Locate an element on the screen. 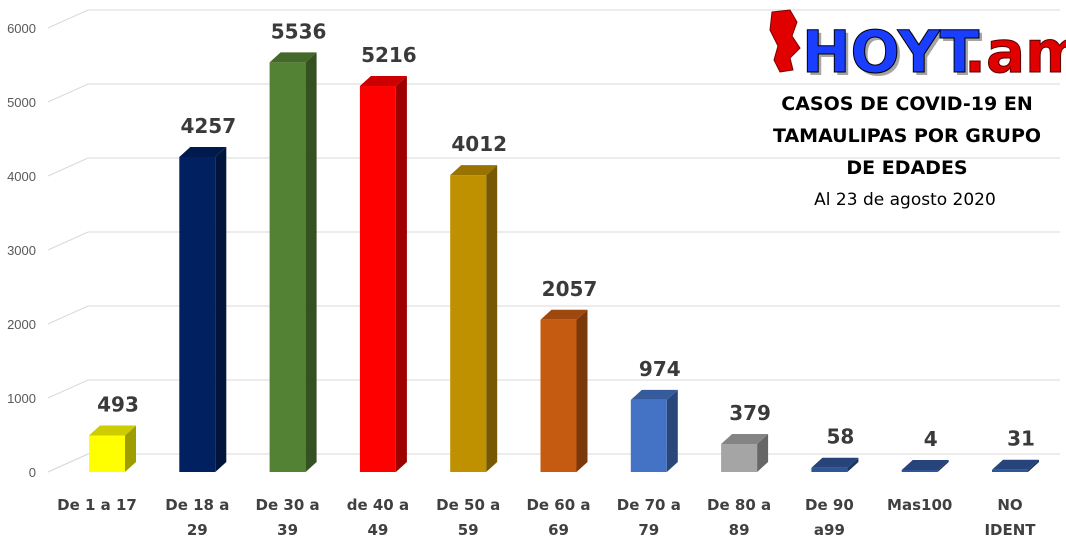 The width and height of the screenshot is (1066, 556). y-tick-label: 3000 is located at coordinates (21, 250).